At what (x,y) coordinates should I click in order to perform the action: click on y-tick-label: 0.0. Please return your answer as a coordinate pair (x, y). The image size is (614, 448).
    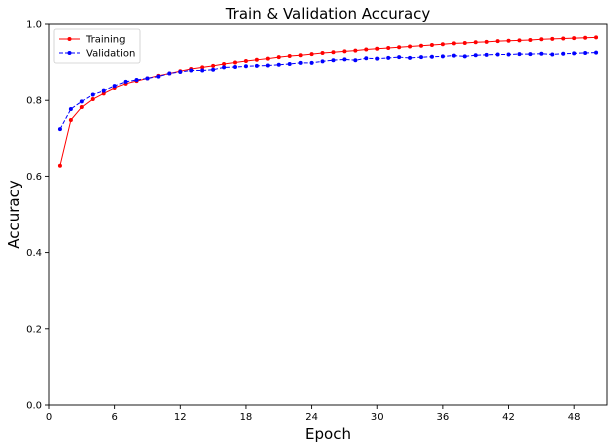
    Looking at the image, I should click on (34, 406).